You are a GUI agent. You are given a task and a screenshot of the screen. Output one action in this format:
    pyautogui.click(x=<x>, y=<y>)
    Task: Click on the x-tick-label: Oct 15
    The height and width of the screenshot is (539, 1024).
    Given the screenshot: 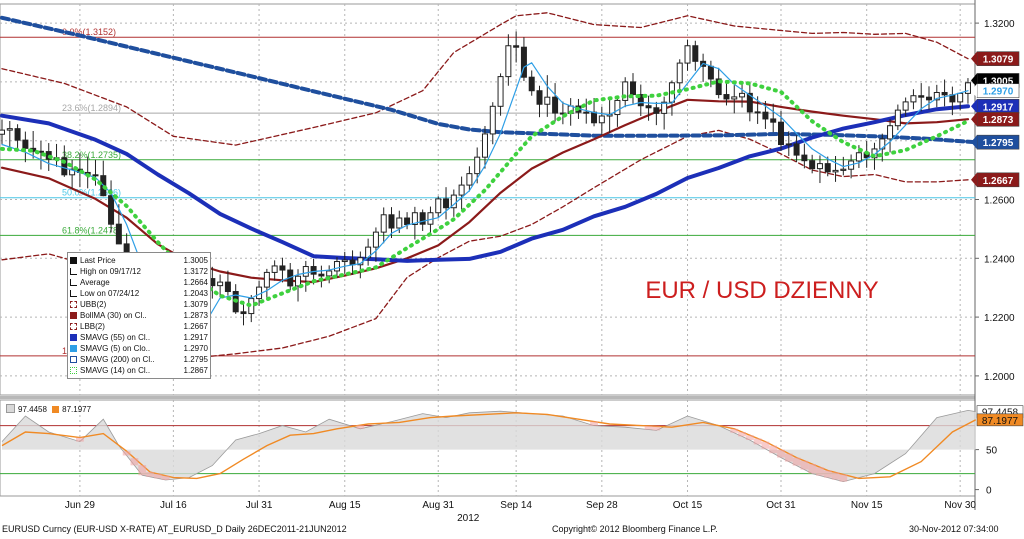 What is the action you would take?
    pyautogui.click(x=688, y=505)
    